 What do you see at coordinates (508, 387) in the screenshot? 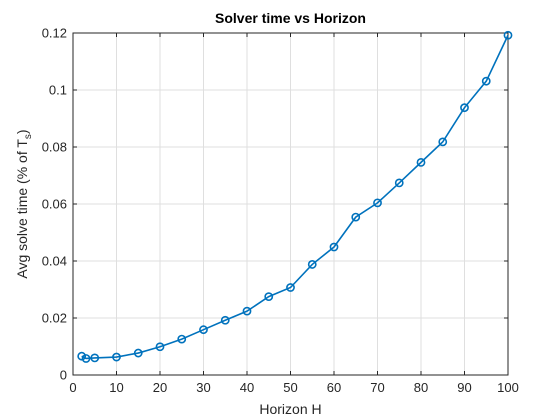
I see `x-tick-label: 100` at bounding box center [508, 387].